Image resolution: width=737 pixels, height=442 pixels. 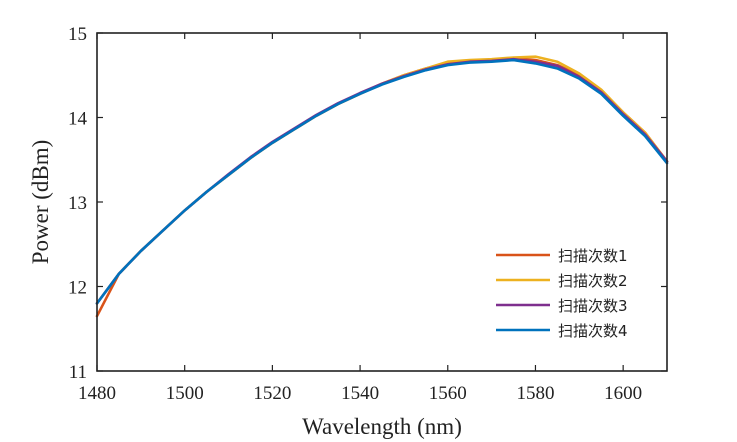 What do you see at coordinates (97, 393) in the screenshot?
I see `x-tick-label: 1480` at bounding box center [97, 393].